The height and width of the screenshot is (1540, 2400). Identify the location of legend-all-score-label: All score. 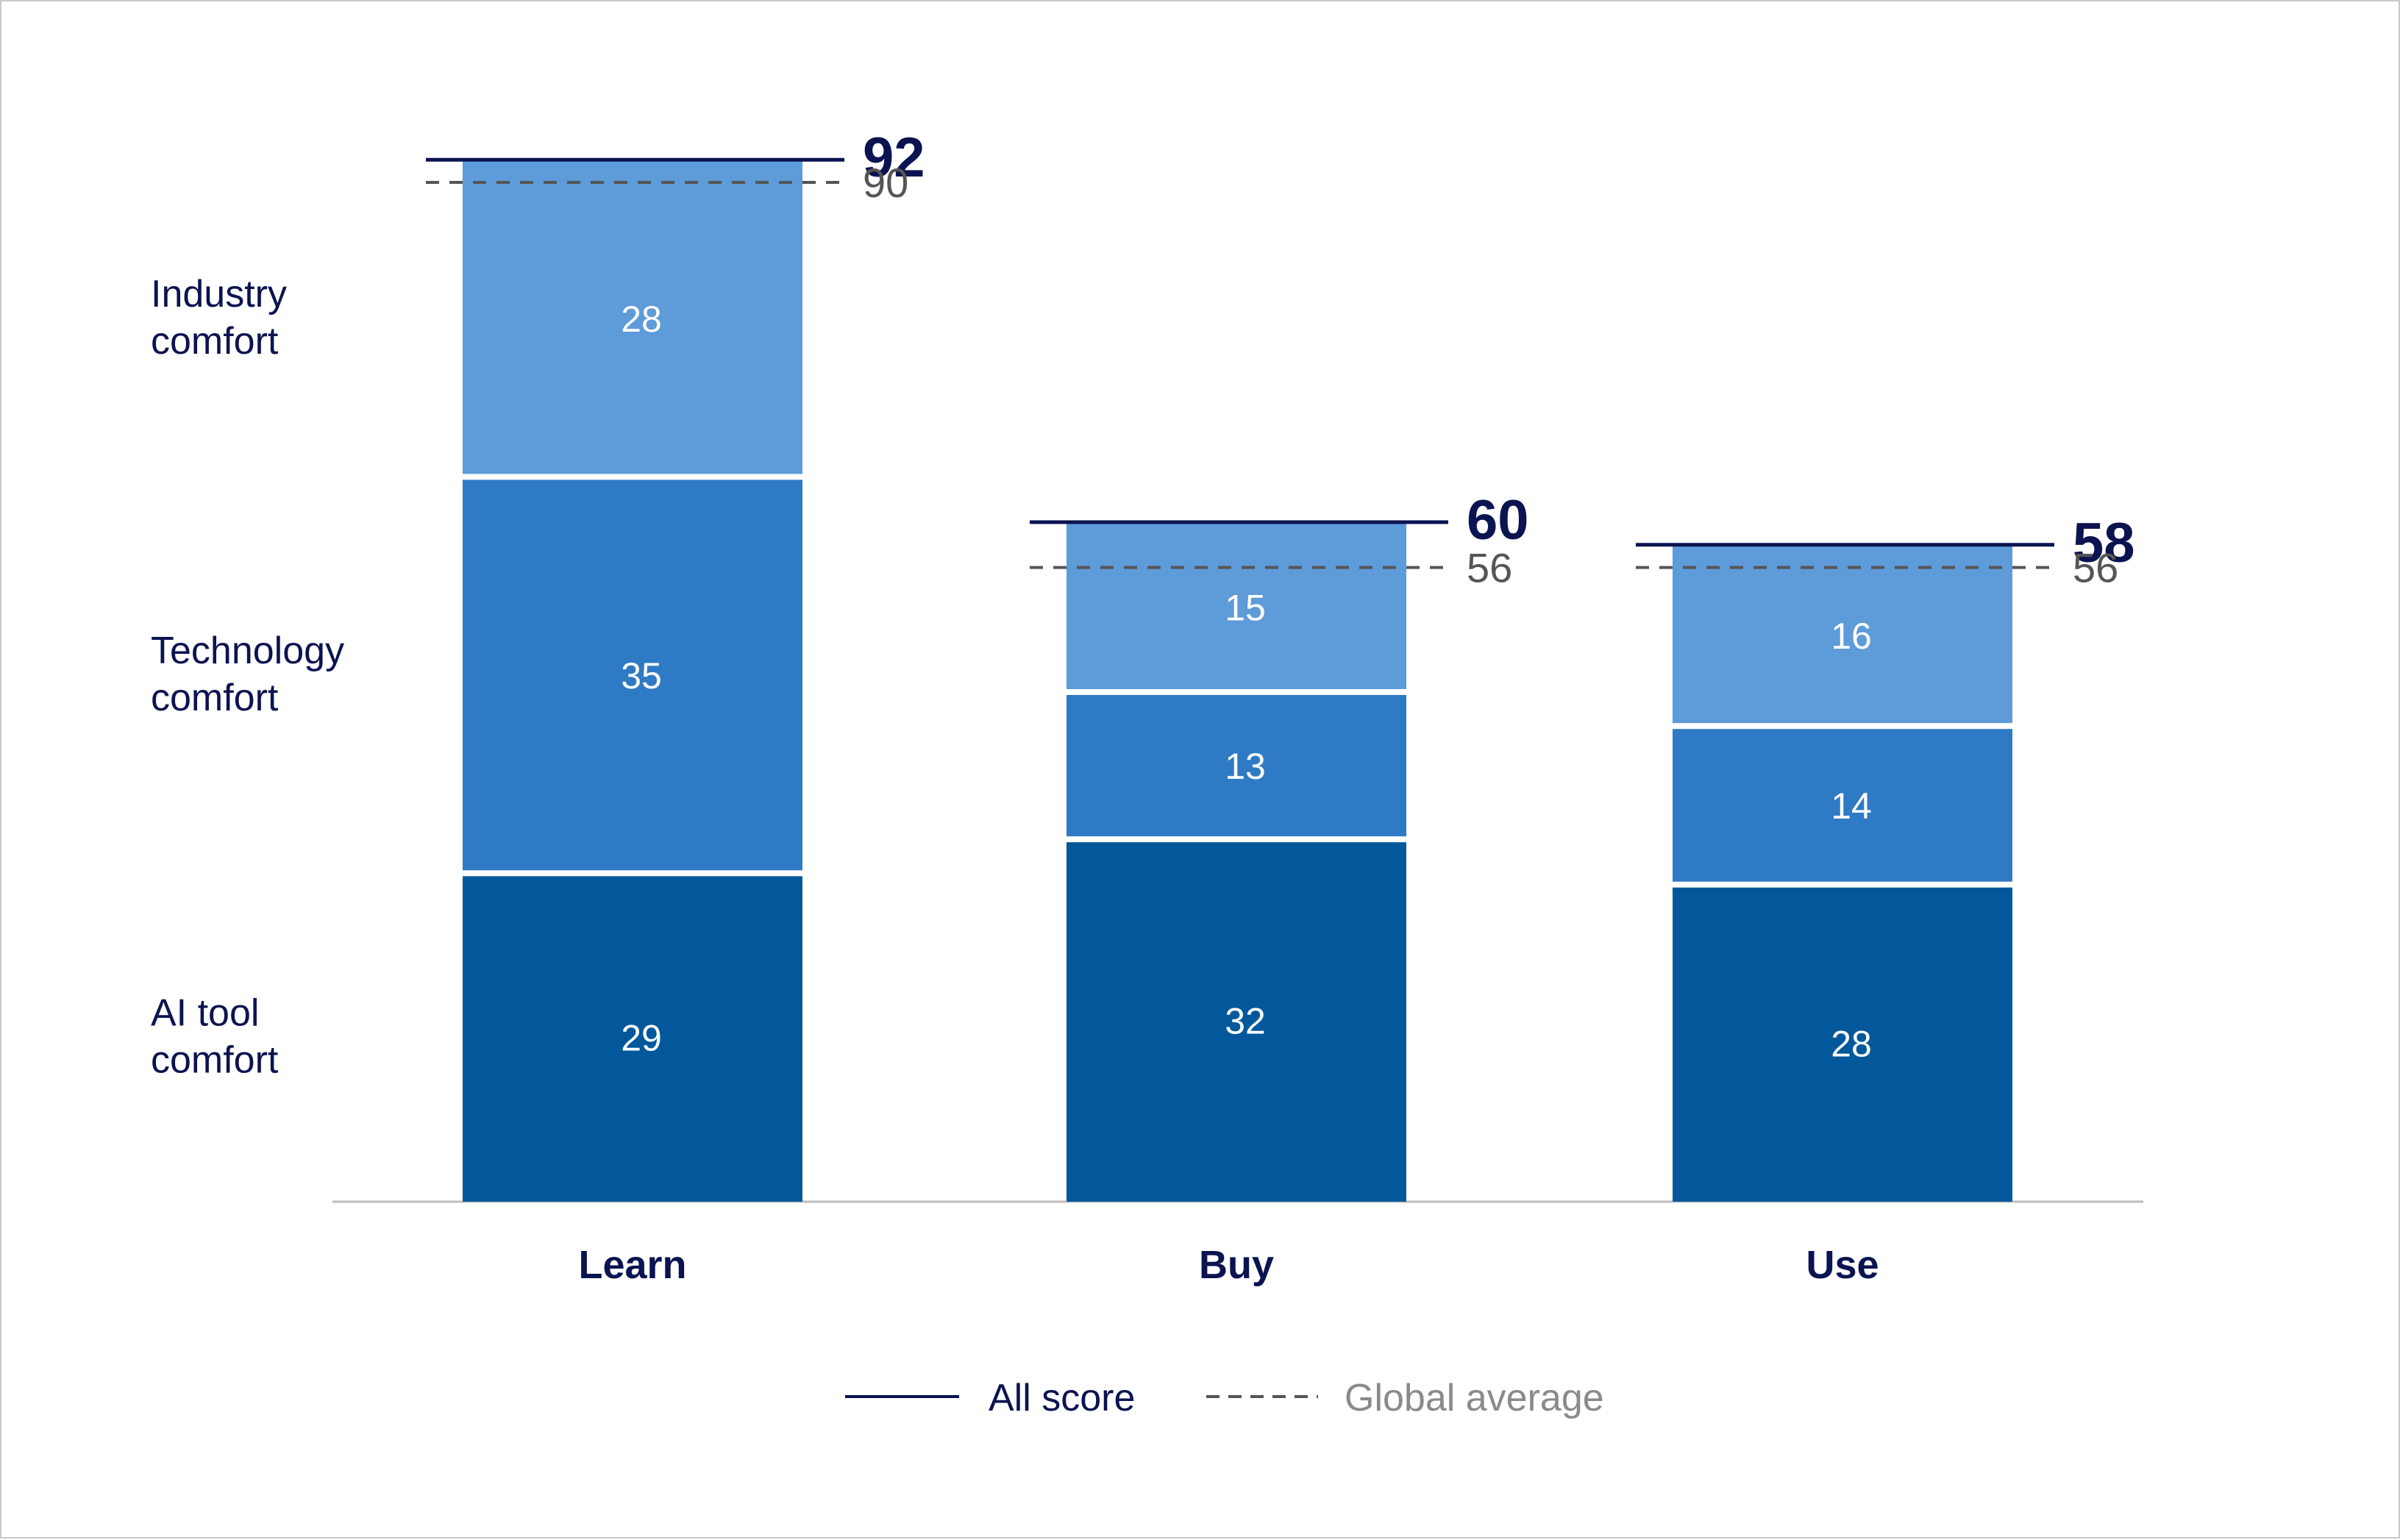
(1062, 1398).